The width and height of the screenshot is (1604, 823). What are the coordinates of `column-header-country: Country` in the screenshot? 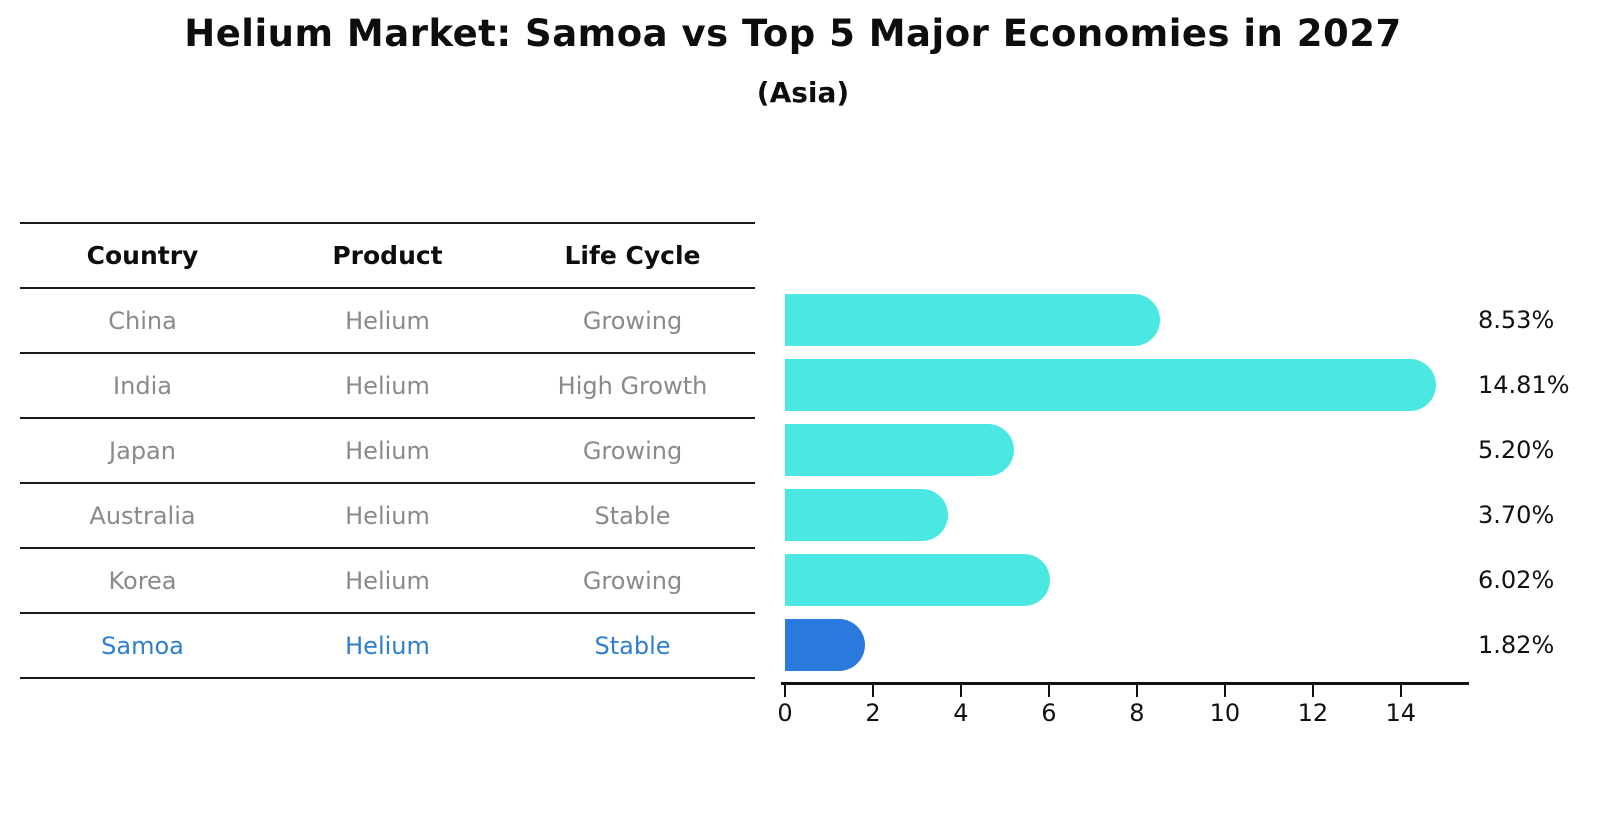 It's located at (142, 255).